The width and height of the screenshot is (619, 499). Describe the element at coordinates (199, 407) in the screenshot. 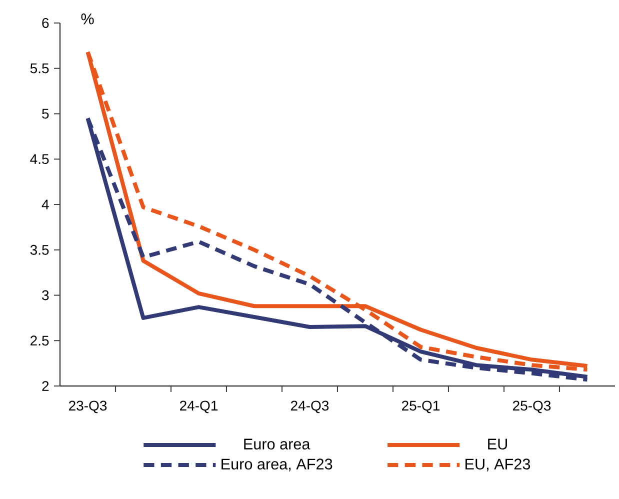

I see `x-tick-label: 24-Q1` at that location.